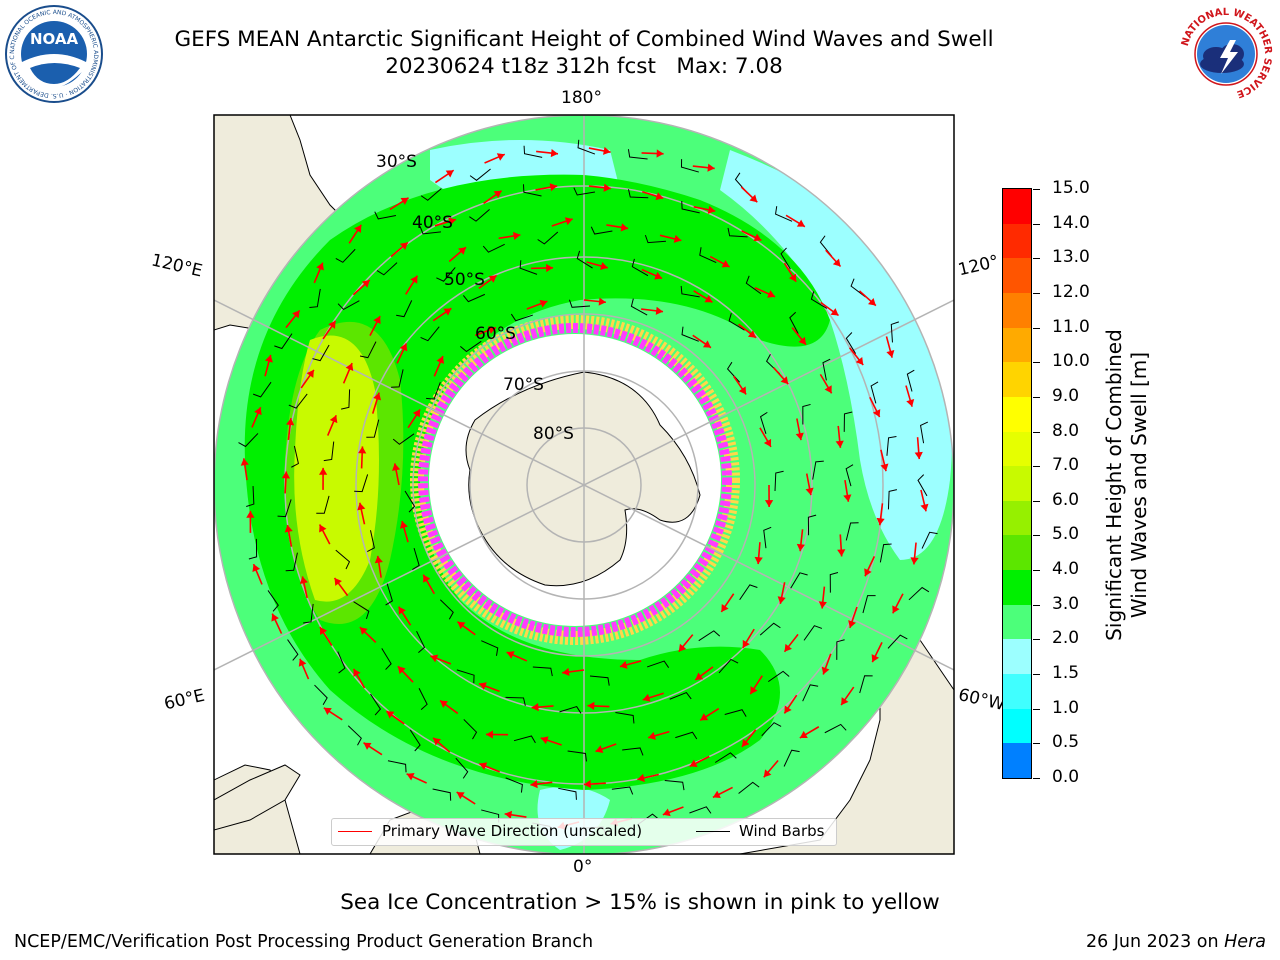 The width and height of the screenshot is (1280, 960). I want to click on lat-label-60s: 60°S, so click(495, 334).